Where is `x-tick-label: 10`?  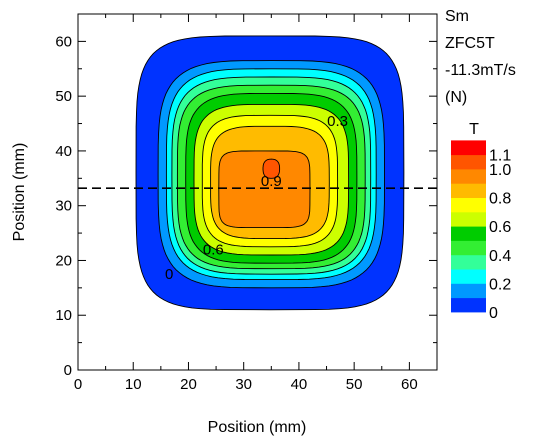
x-tick-label: 10 is located at coordinates (133, 384).